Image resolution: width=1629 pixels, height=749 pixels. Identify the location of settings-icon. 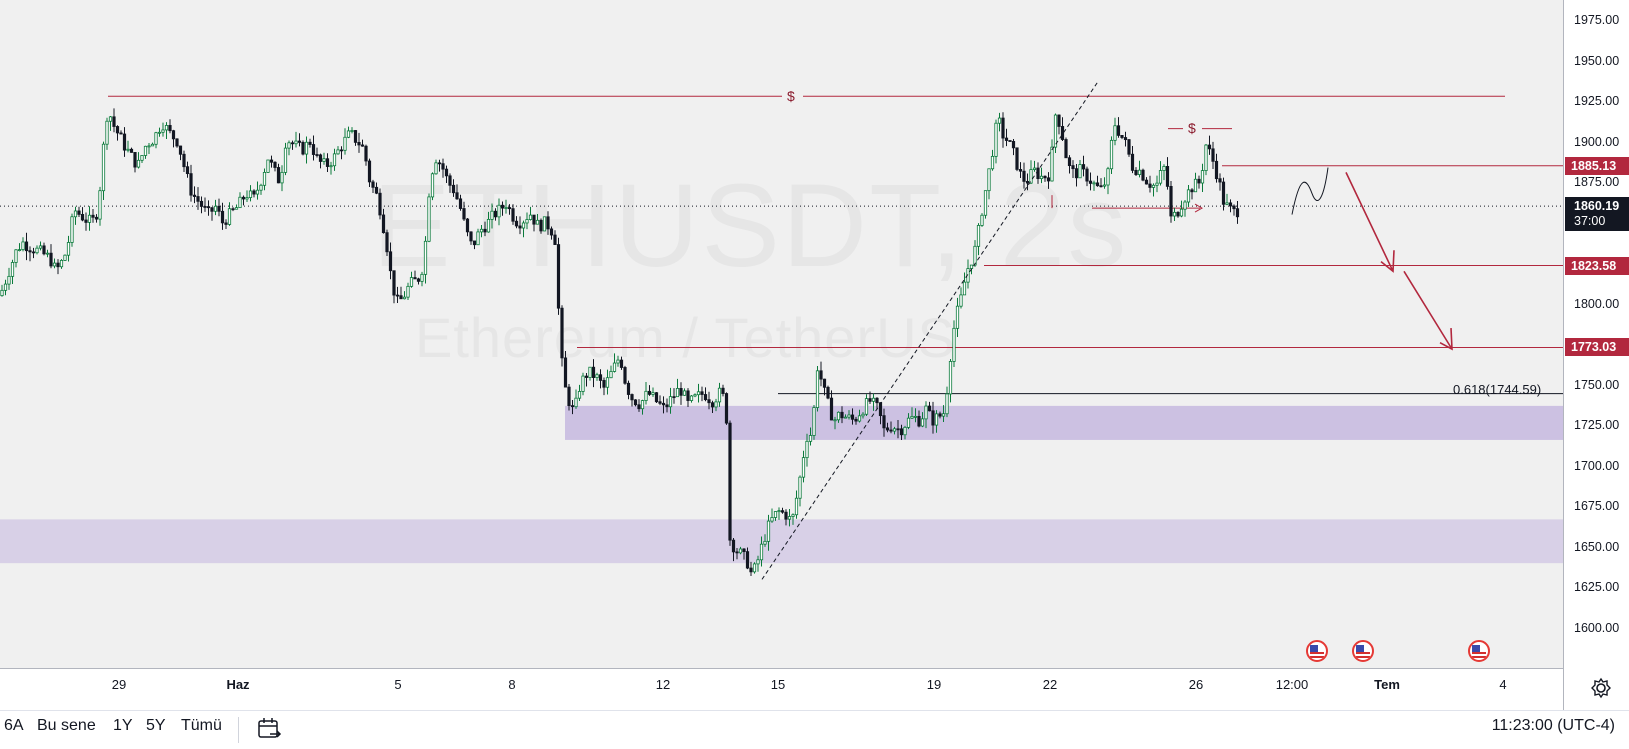
(1601, 688).